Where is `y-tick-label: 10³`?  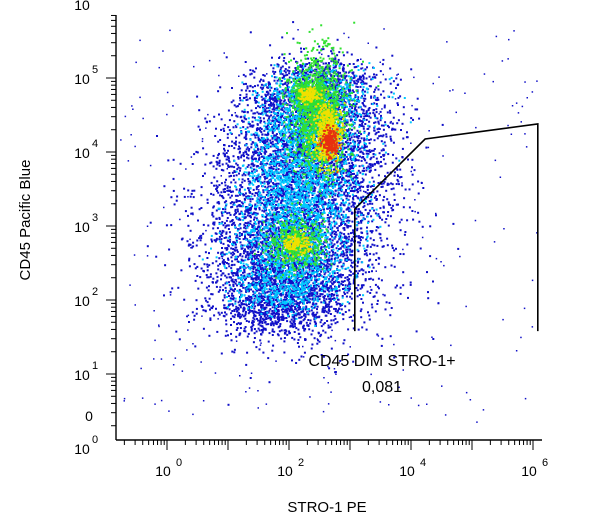
y-tick-label: 10³ is located at coordinates (86, 223).